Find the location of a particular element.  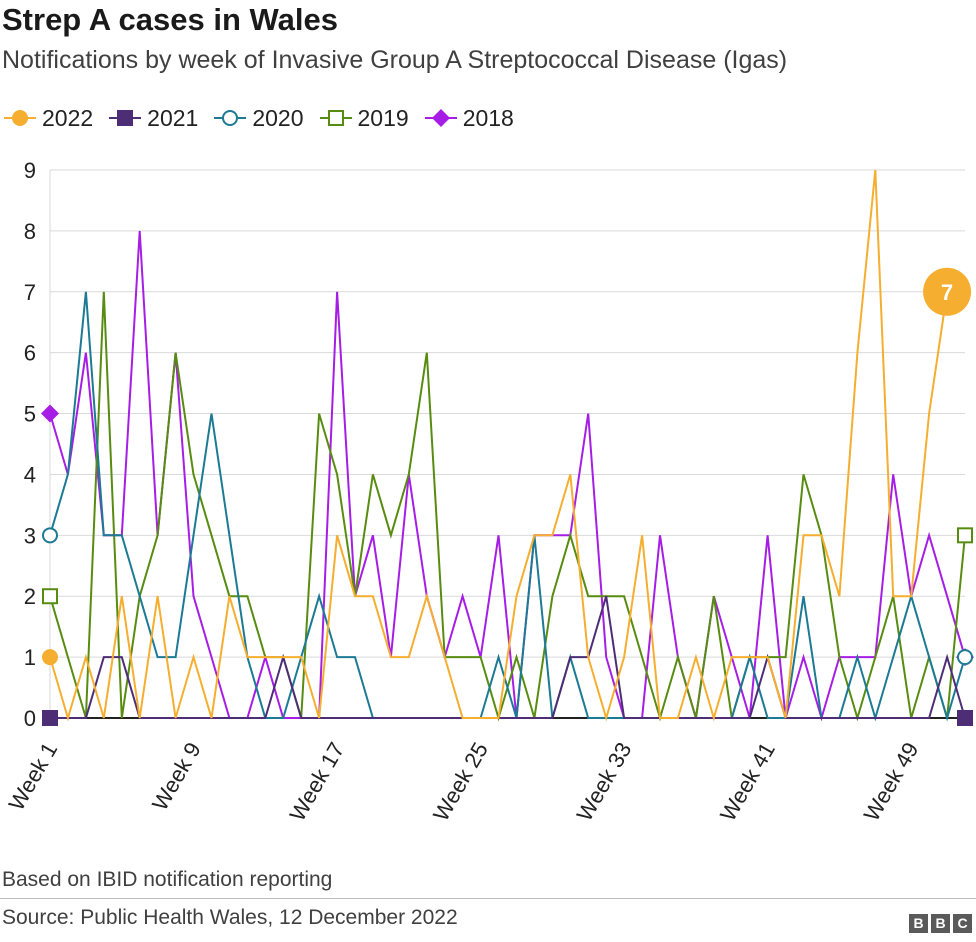

legend-item-2021: 2021 is located at coordinates (152, 118).